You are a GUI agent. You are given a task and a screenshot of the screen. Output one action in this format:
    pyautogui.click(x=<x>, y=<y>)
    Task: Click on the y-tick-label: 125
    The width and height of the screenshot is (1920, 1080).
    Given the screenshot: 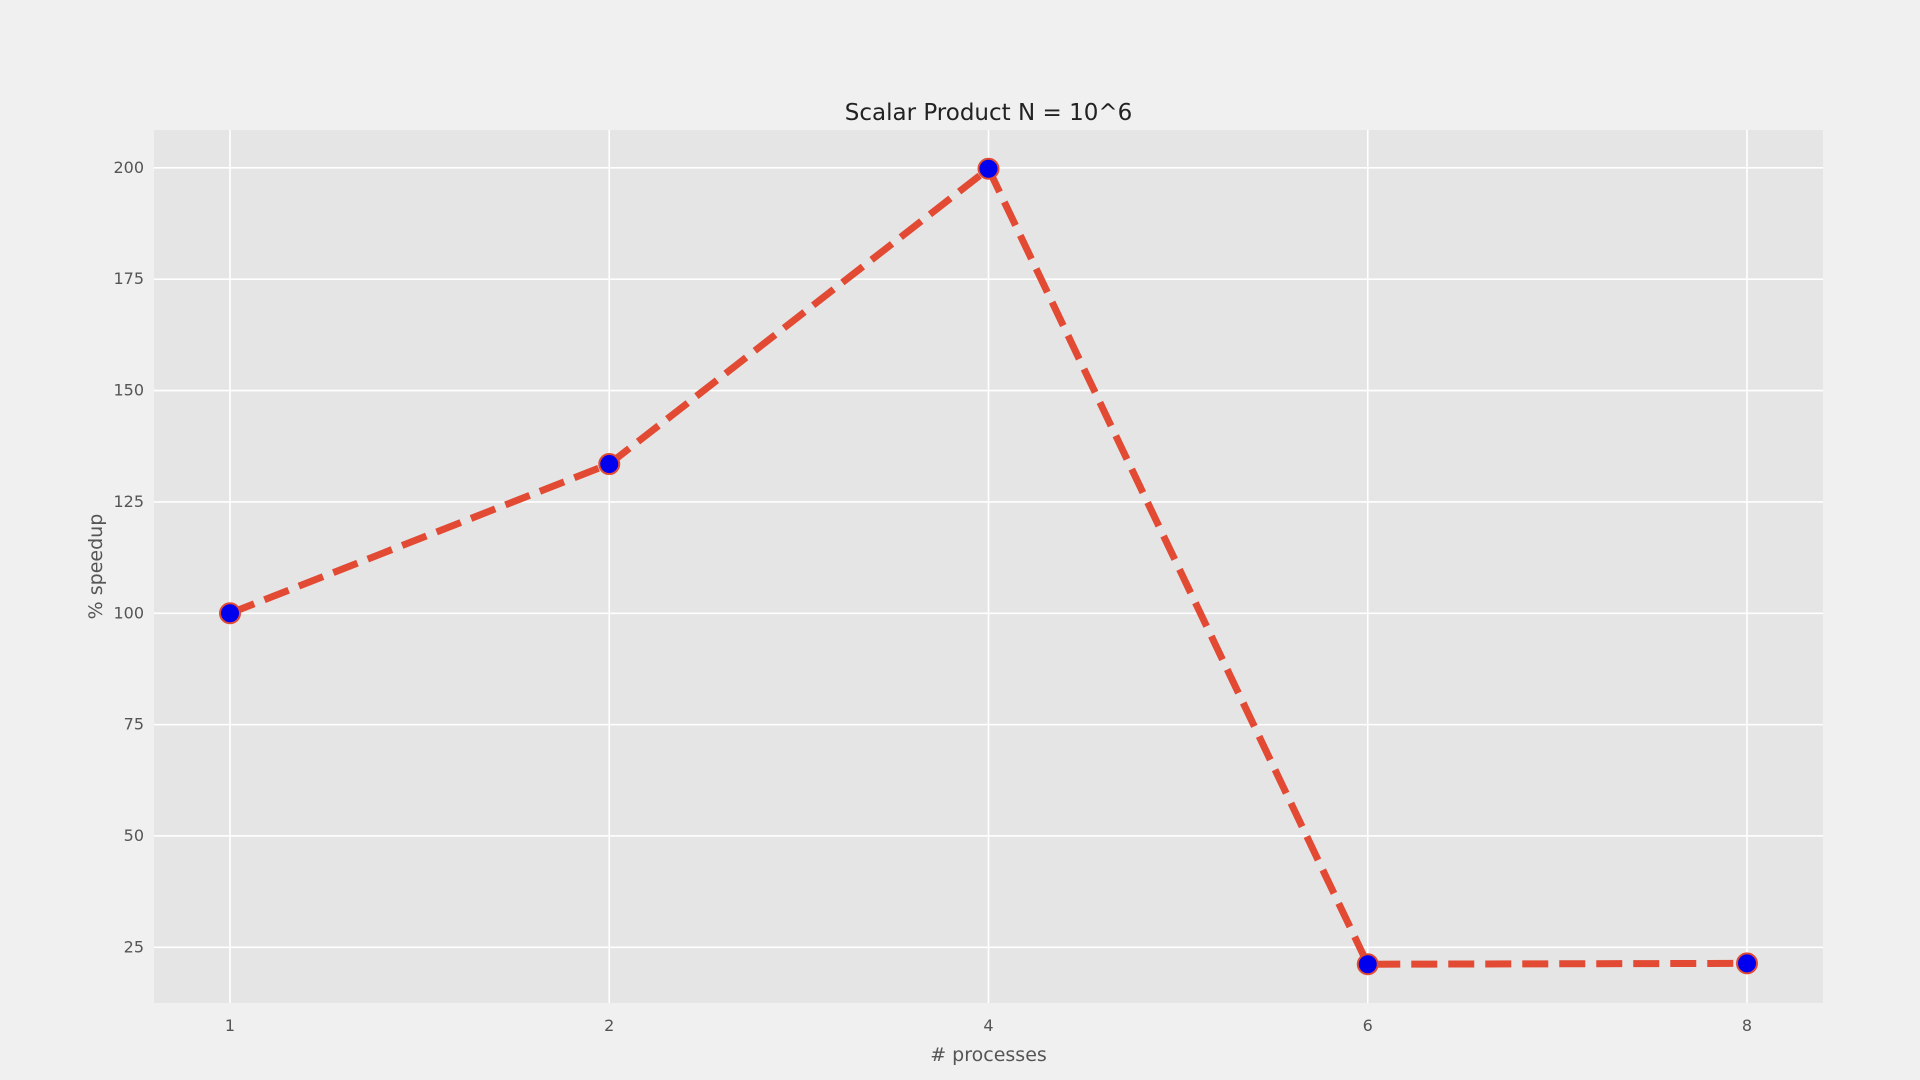 What is the action you would take?
    pyautogui.click(x=128, y=501)
    